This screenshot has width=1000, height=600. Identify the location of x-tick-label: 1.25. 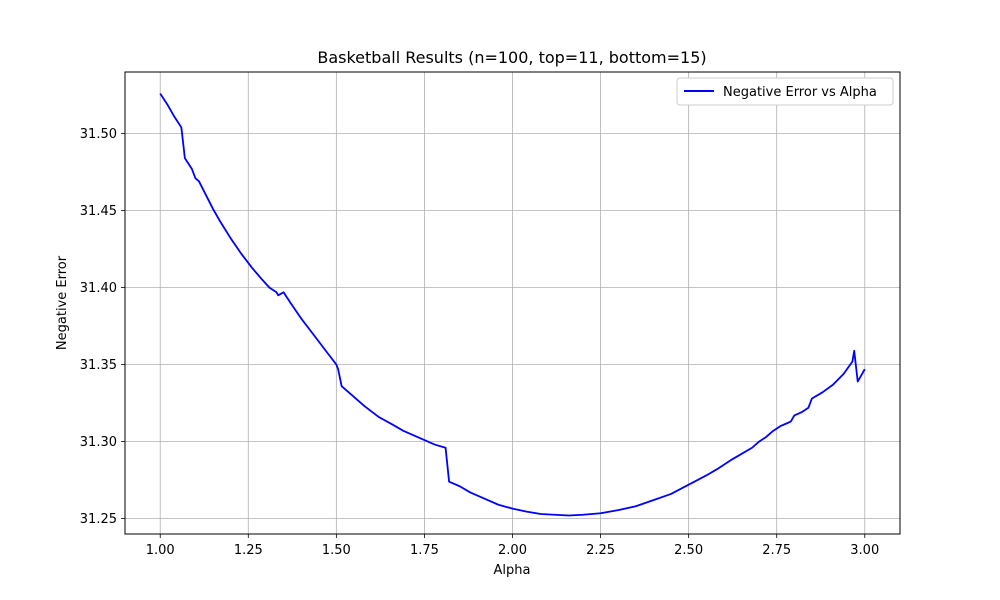
(248, 550).